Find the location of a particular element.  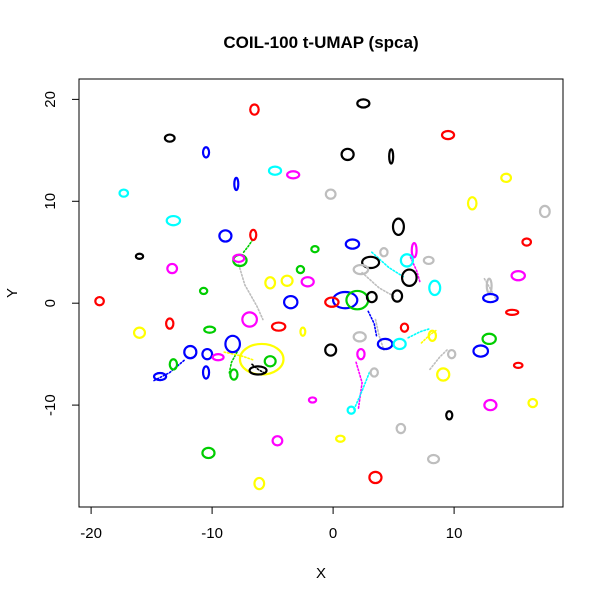

x-tick-label: 10 is located at coordinates (454, 533).